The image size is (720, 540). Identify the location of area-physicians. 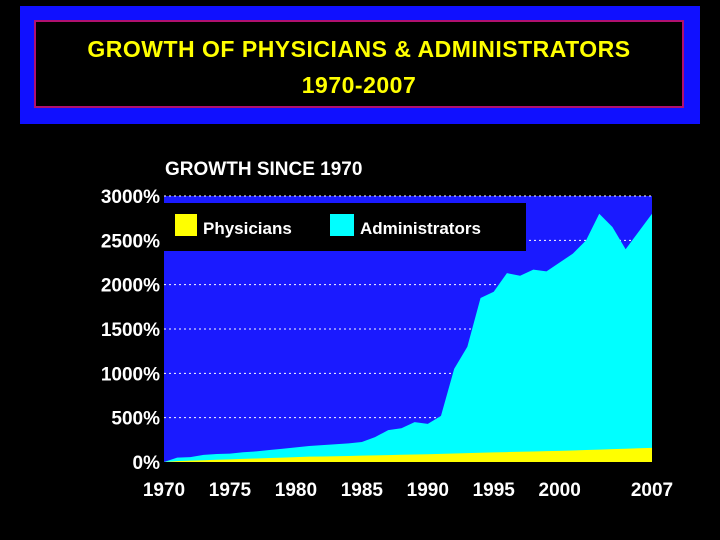
(408, 454).